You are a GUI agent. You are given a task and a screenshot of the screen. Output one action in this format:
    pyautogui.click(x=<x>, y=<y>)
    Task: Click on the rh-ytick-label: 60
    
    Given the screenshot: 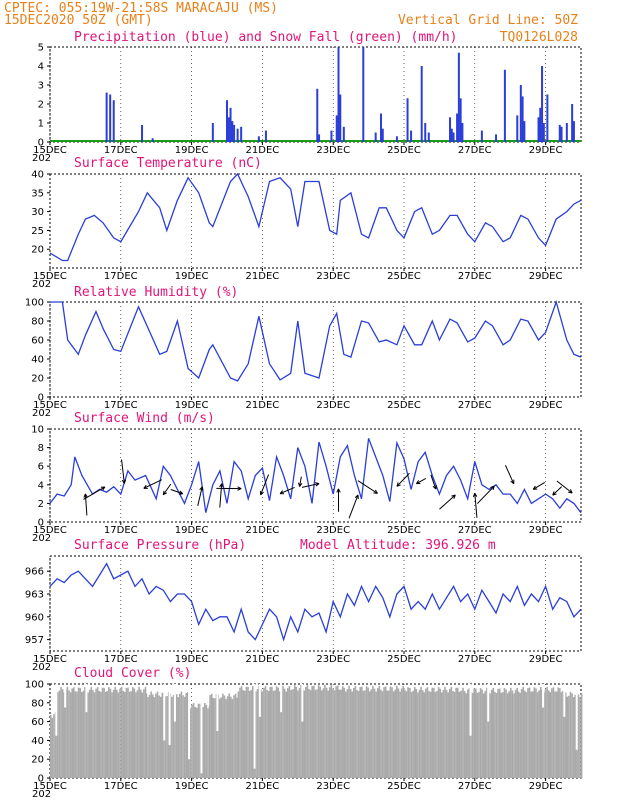 What is the action you would take?
    pyautogui.click(x=37, y=341)
    